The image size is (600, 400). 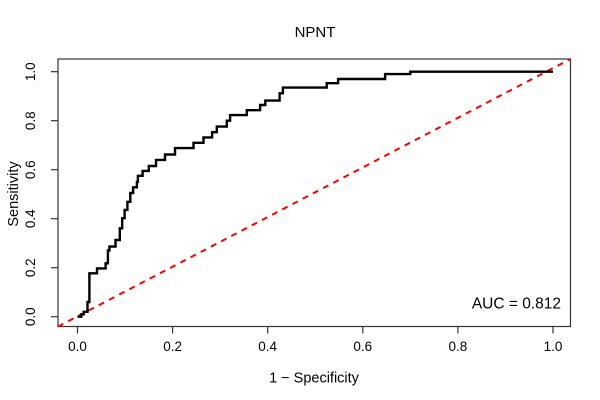 I want to click on chart-title: NPNT, so click(x=315, y=32).